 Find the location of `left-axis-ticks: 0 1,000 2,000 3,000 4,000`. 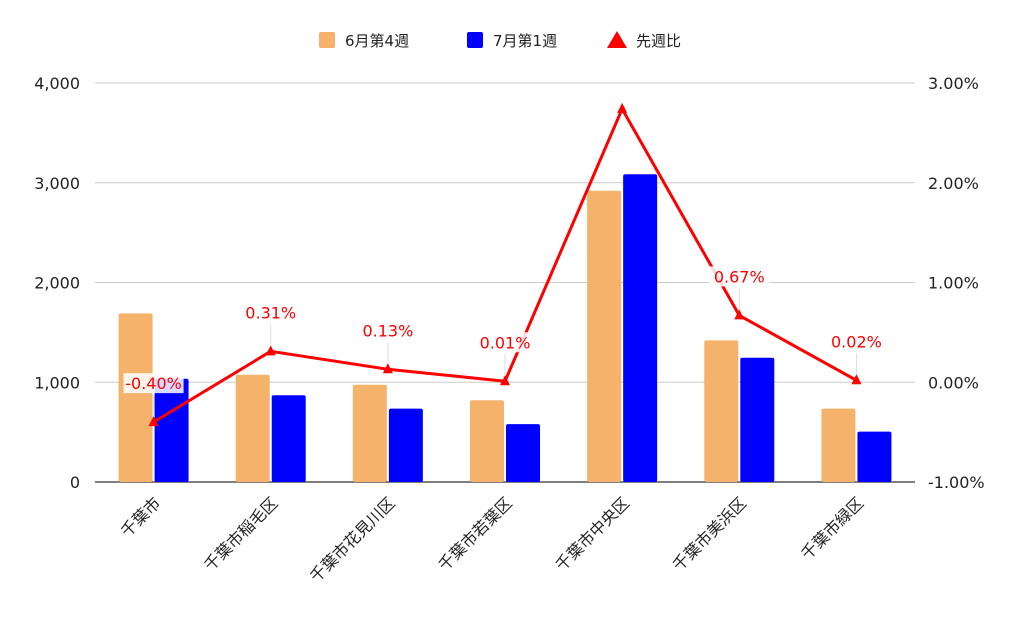

left-axis-ticks: 0 1,000 2,000 3,000 4,000 is located at coordinates (57, 283).